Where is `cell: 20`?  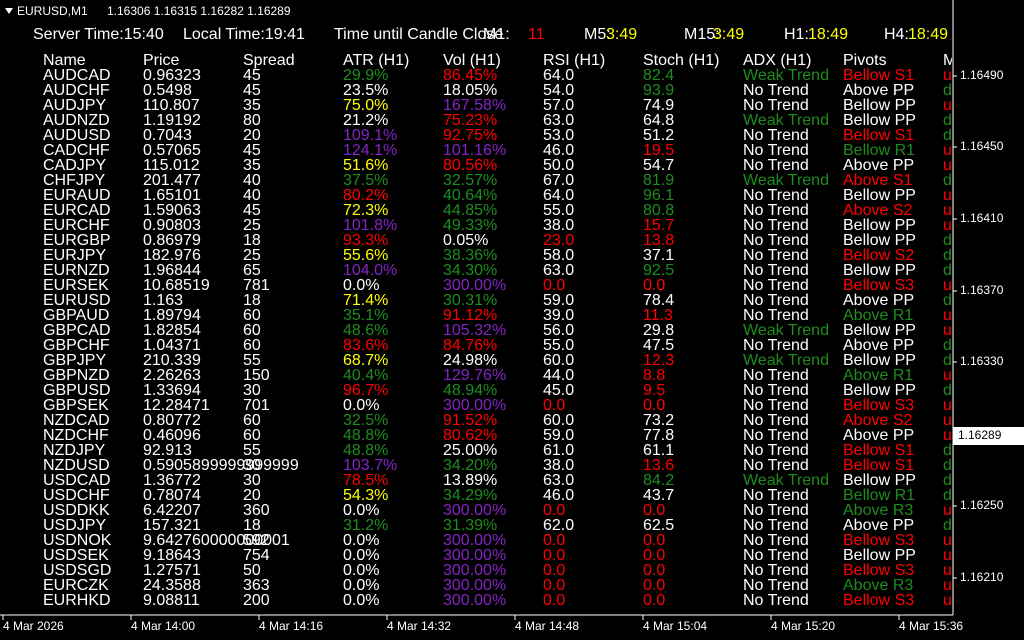 cell: 20 is located at coordinates (252, 135).